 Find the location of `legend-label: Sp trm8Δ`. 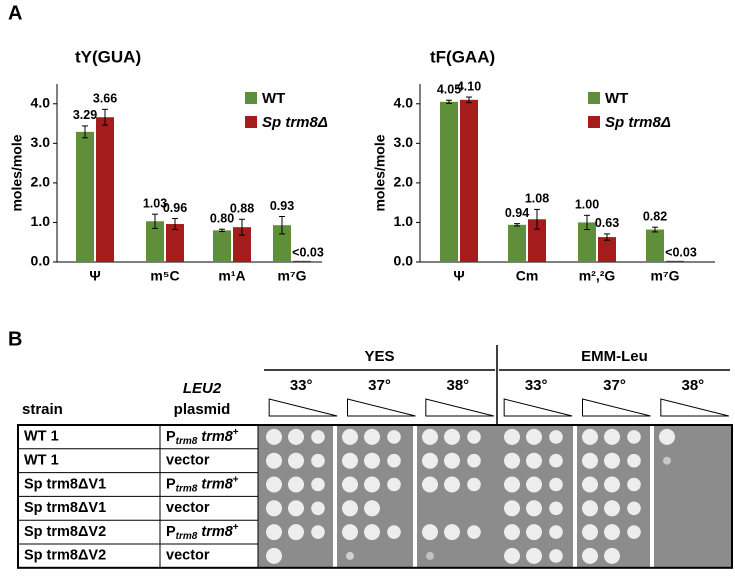

legend-label: Sp trm8Δ is located at coordinates (295, 122).